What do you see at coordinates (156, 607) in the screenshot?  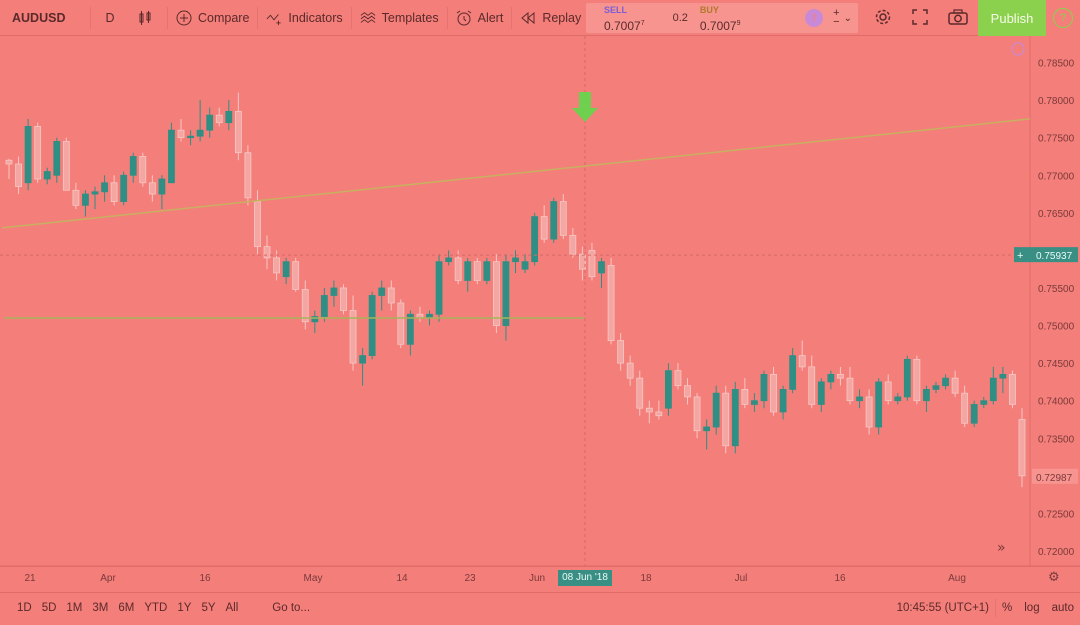 I see `timeframe-ytd: YTD` at bounding box center [156, 607].